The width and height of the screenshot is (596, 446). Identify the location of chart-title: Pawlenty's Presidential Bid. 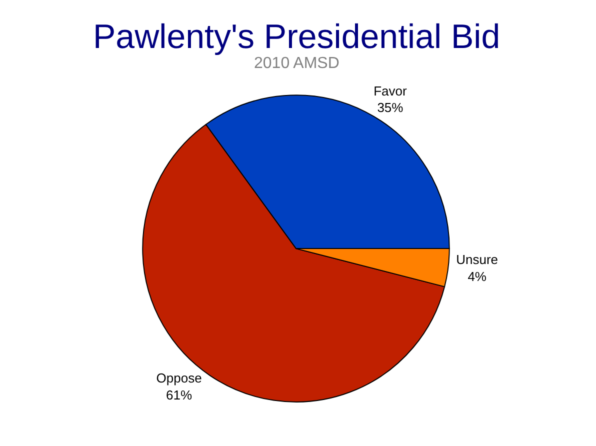
(296, 37).